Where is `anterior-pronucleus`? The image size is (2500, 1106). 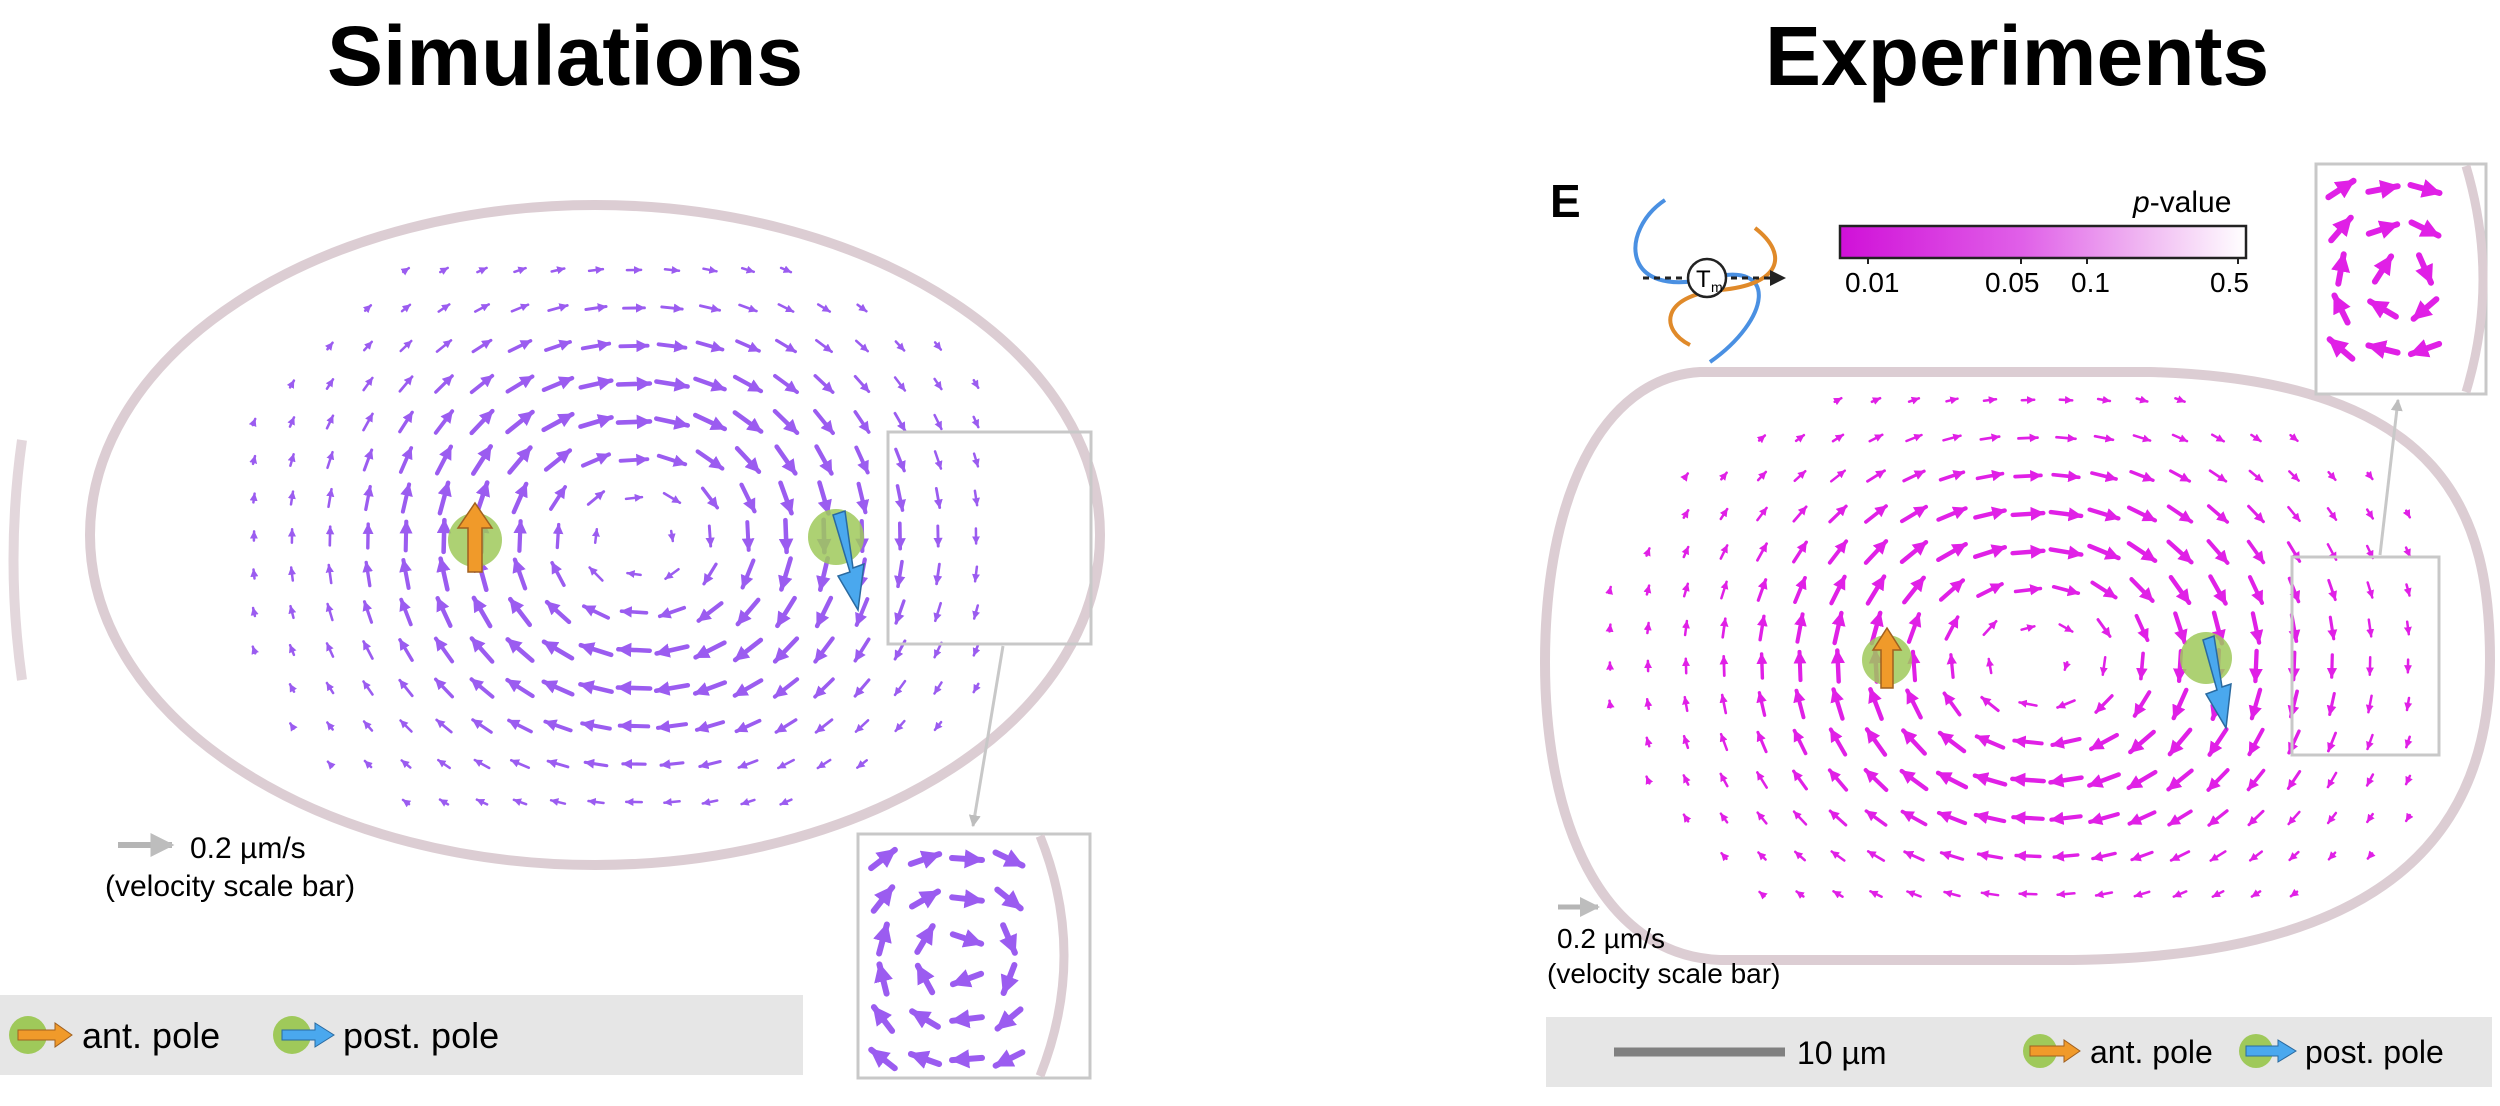 anterior-pronucleus is located at coordinates (475, 537).